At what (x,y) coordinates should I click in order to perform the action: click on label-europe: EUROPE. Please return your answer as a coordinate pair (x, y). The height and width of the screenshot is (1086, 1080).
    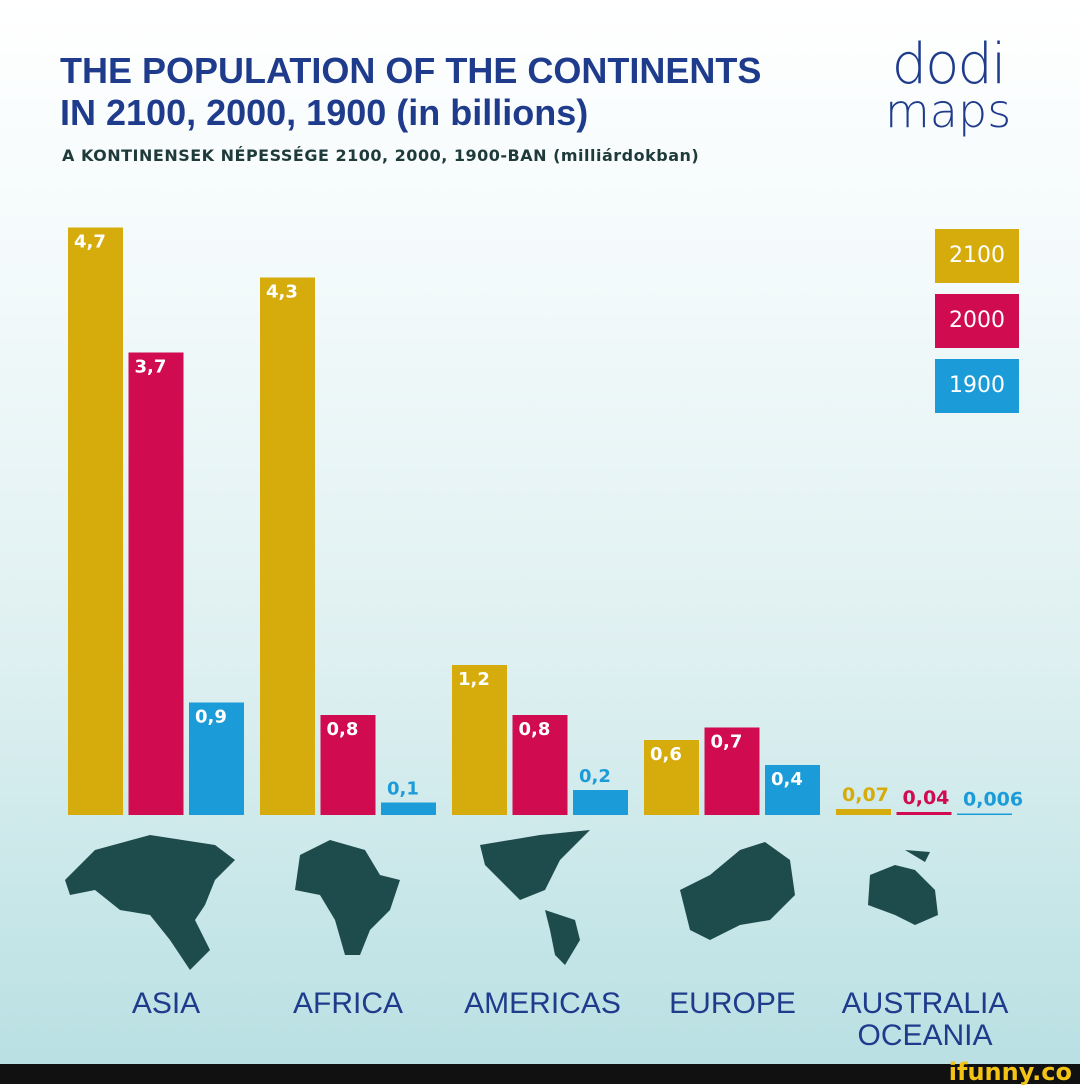
    Looking at the image, I should click on (732, 1003).